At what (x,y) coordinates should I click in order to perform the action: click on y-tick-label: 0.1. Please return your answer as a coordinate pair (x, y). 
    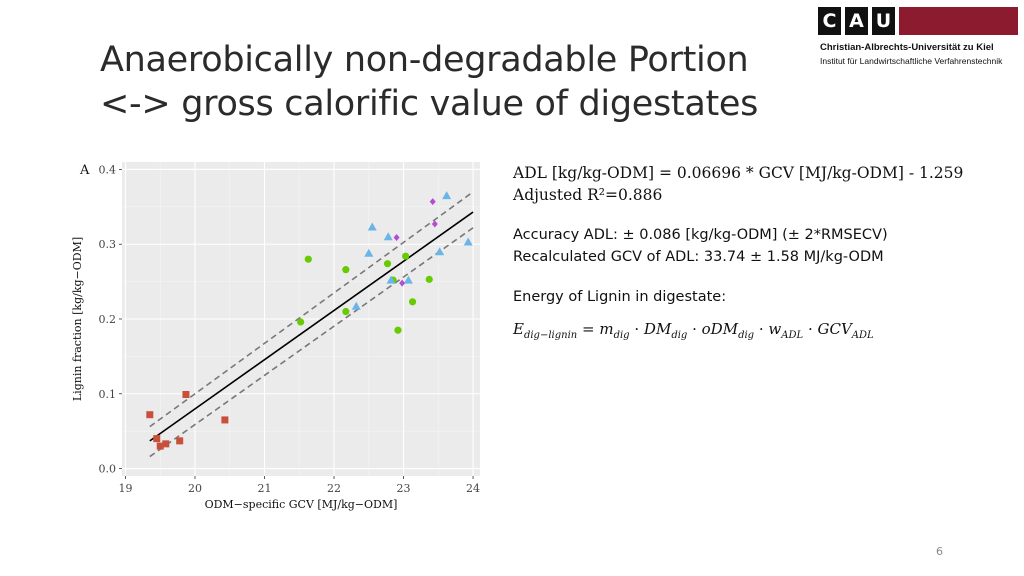
    Looking at the image, I should click on (108, 394).